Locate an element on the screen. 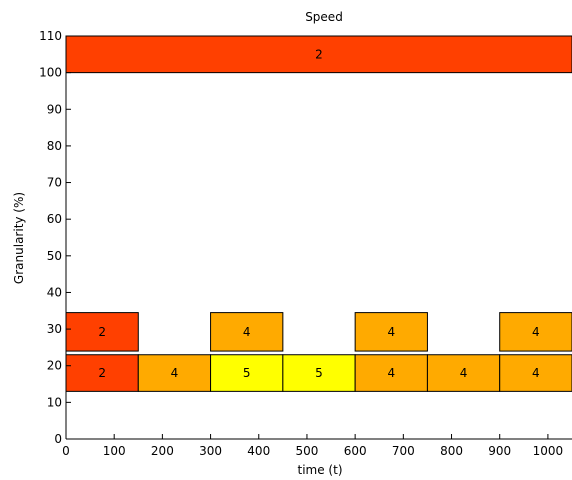 The width and height of the screenshot is (572, 480). block-label-5: 2 is located at coordinates (102, 373).